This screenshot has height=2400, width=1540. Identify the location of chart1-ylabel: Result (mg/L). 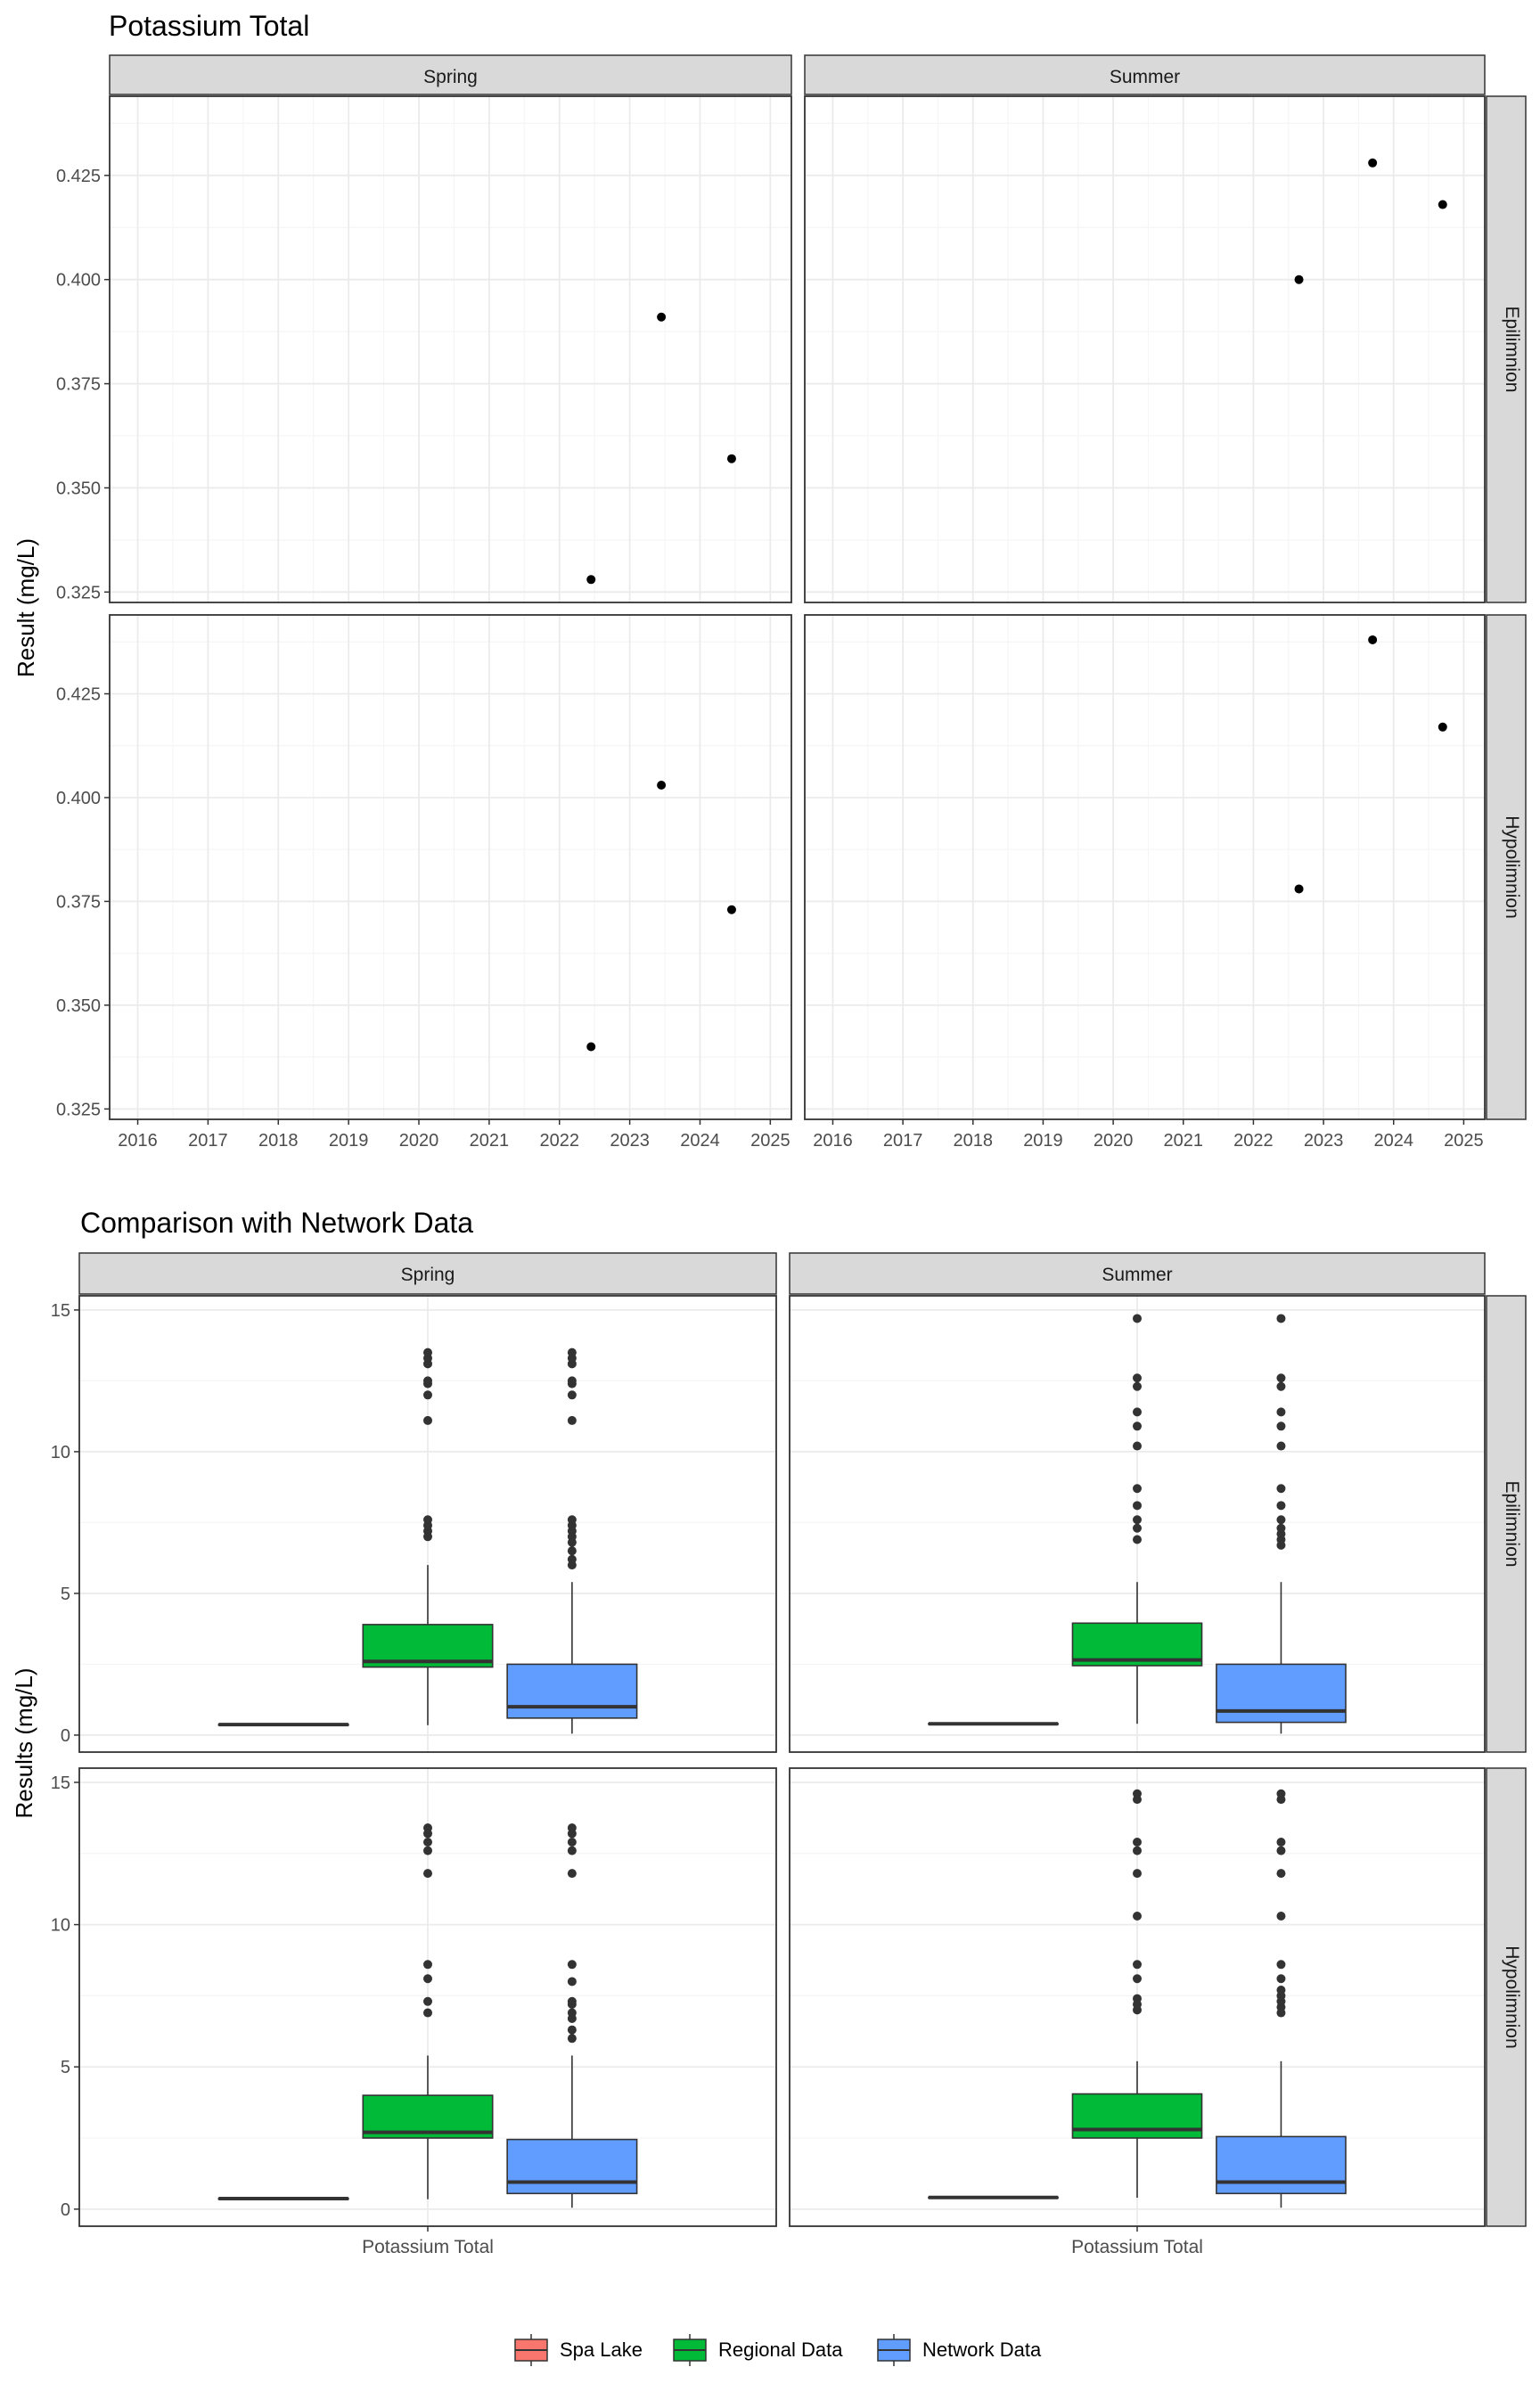
(25, 607).